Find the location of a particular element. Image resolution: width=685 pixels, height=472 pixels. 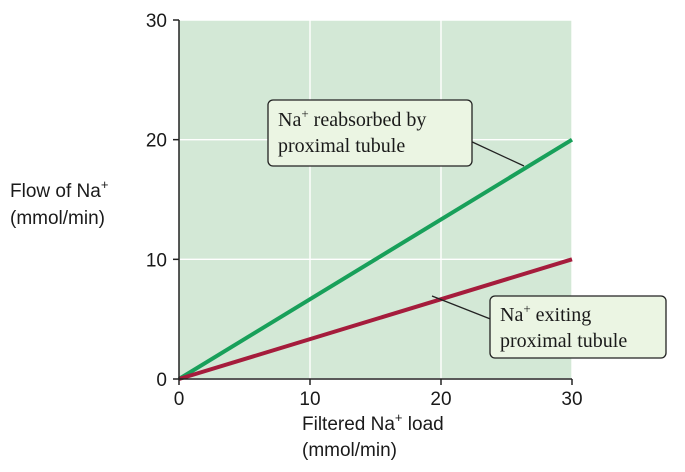

x-axis-title: Filtered Na+ load (mmol/min) is located at coordinates (375, 435).